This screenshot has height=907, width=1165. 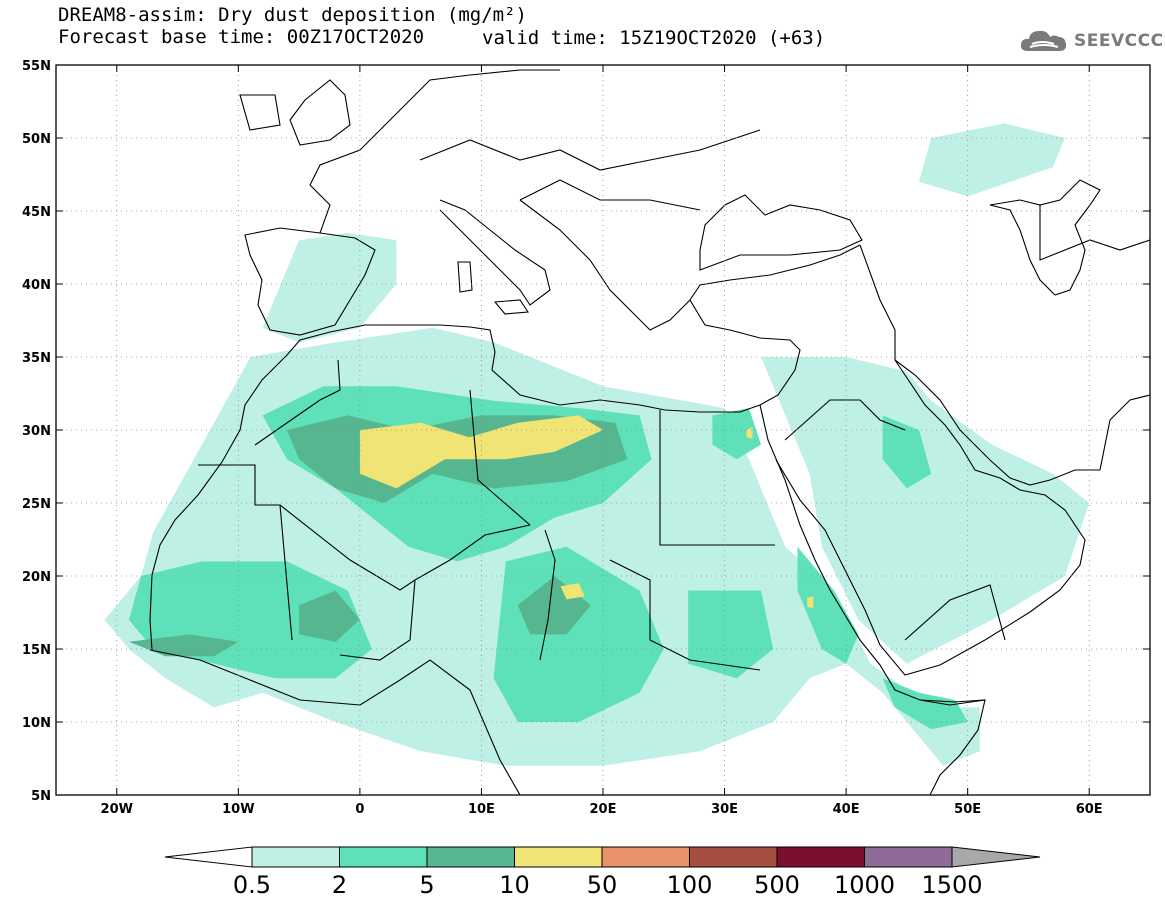 What do you see at coordinates (481, 809) in the screenshot?
I see `lon-tick-label: 10E` at bounding box center [481, 809].